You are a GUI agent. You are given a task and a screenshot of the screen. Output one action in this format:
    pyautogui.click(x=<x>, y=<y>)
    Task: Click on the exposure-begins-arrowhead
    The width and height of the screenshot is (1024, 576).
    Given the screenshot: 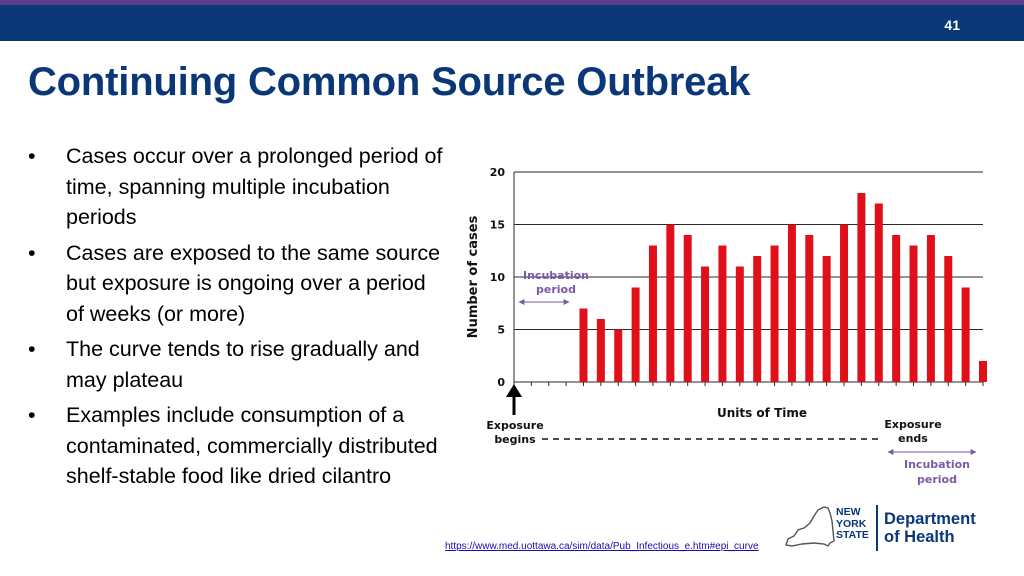 What is the action you would take?
    pyautogui.click(x=514, y=390)
    